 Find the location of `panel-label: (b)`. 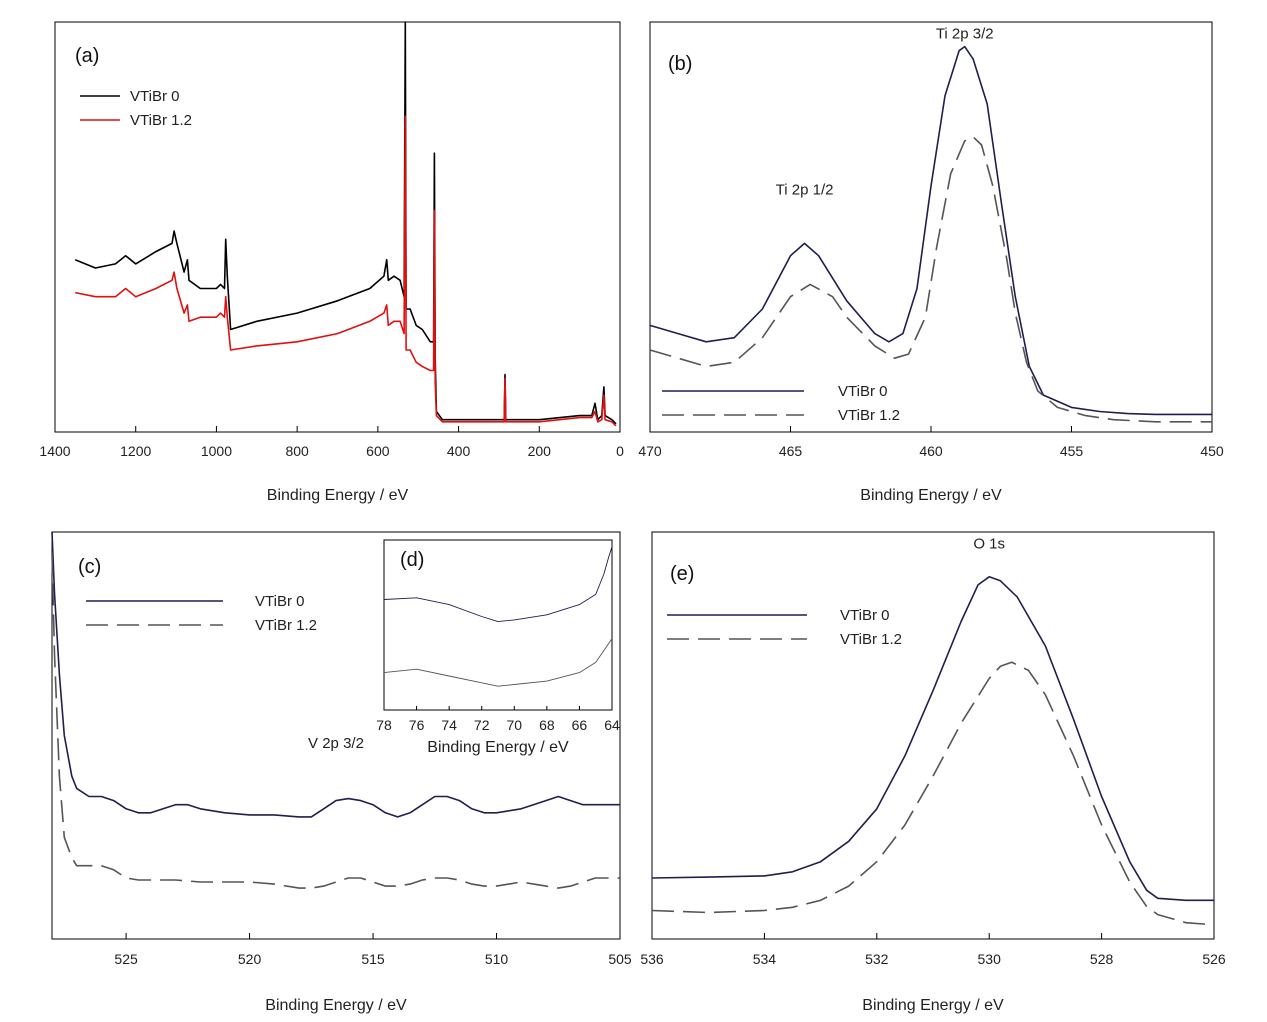

panel-label: (b) is located at coordinates (680, 64).